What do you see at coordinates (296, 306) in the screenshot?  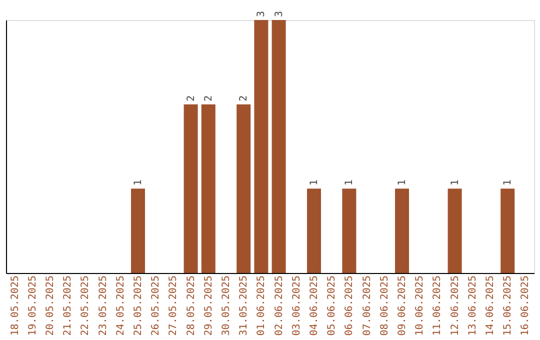 I see `x-tick-label: 03.06.2025` at bounding box center [296, 306].